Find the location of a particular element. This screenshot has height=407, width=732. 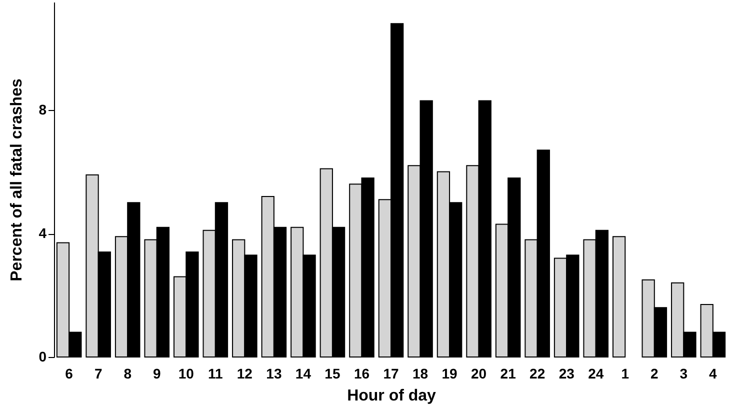

x-tick-label: 6 is located at coordinates (69, 374).